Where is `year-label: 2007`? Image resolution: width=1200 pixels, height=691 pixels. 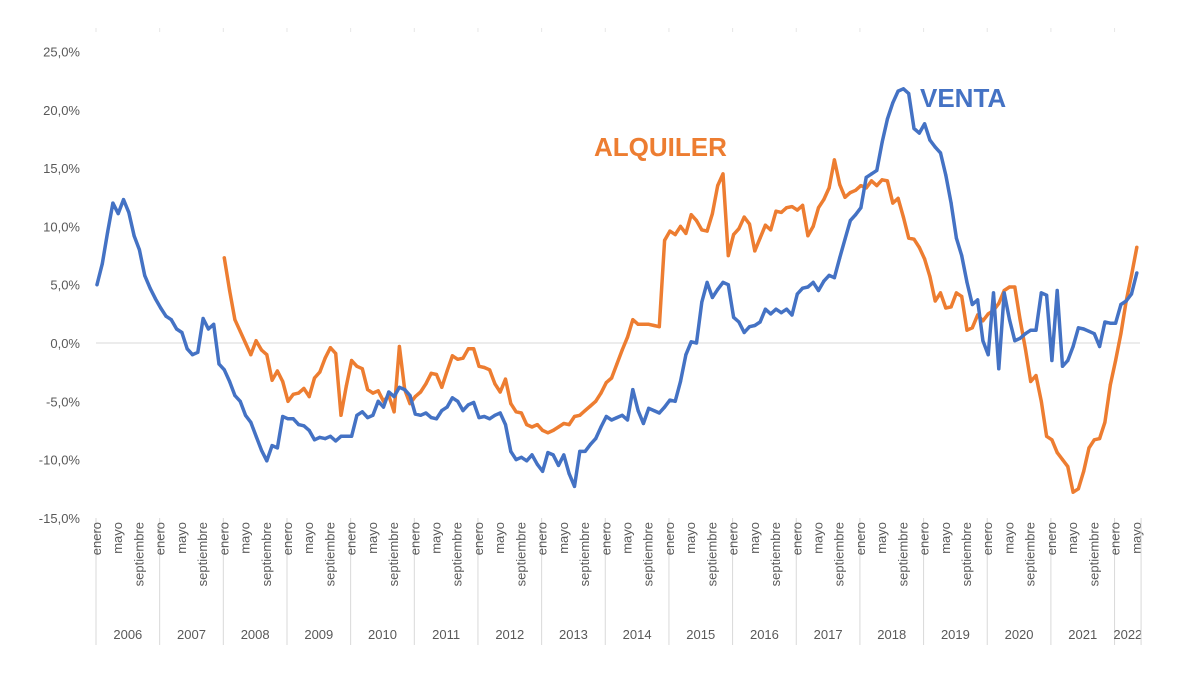
year-label: 2007 is located at coordinates (191, 634).